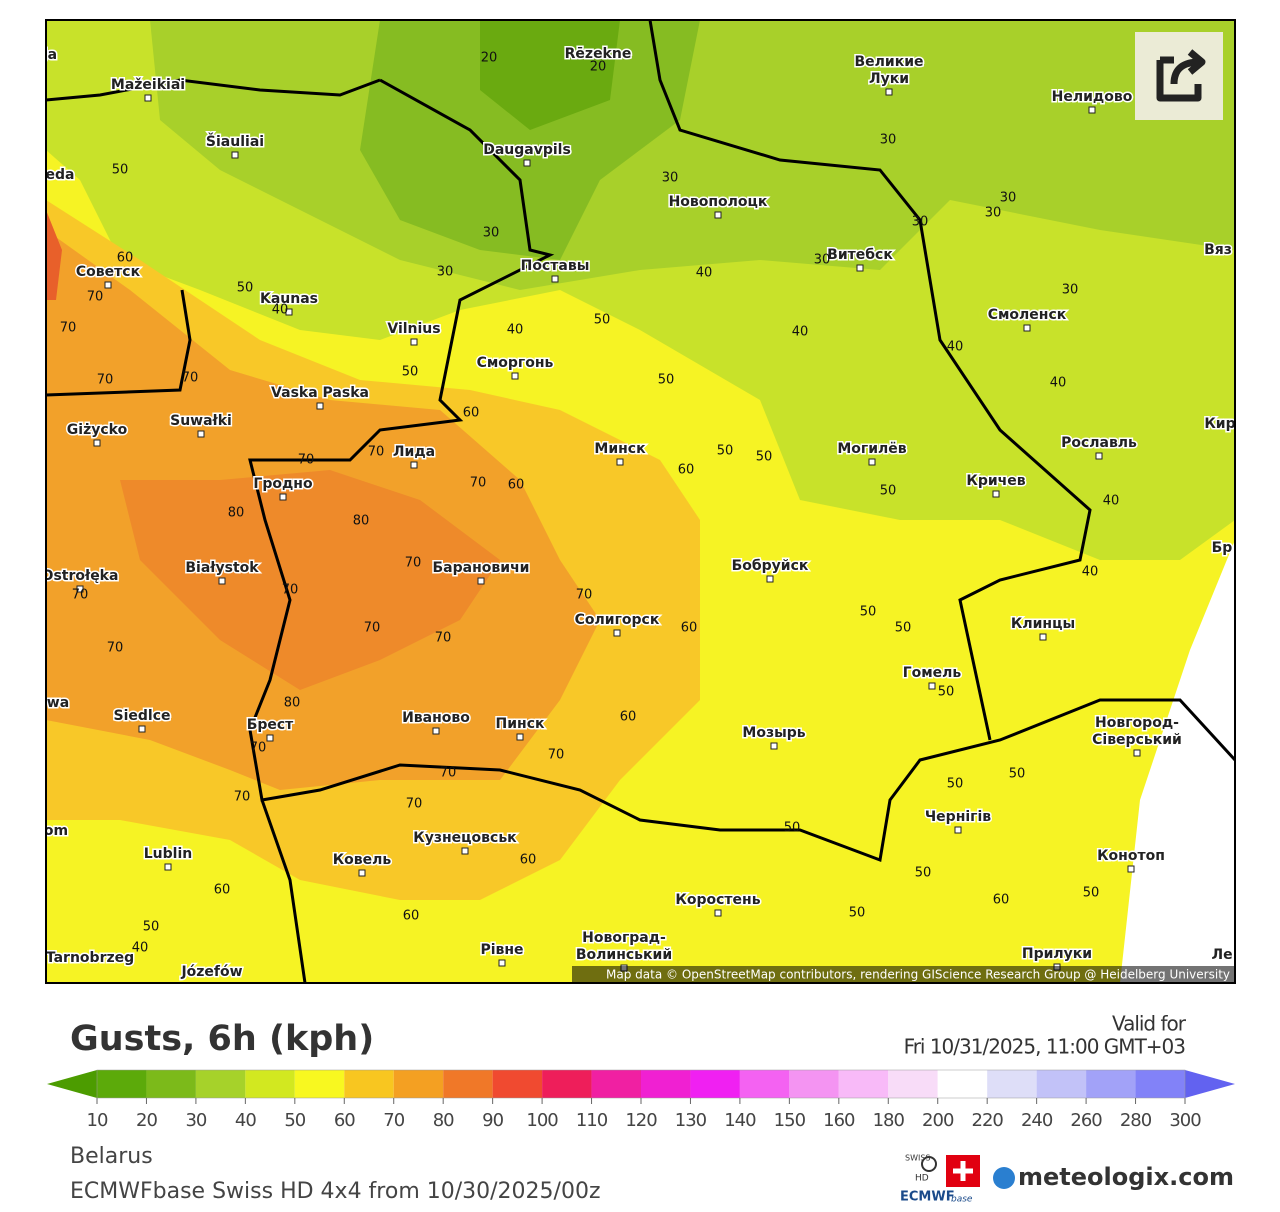  Describe the element at coordinates (1004, 1178) in the screenshot. I see `logo-globe` at that location.